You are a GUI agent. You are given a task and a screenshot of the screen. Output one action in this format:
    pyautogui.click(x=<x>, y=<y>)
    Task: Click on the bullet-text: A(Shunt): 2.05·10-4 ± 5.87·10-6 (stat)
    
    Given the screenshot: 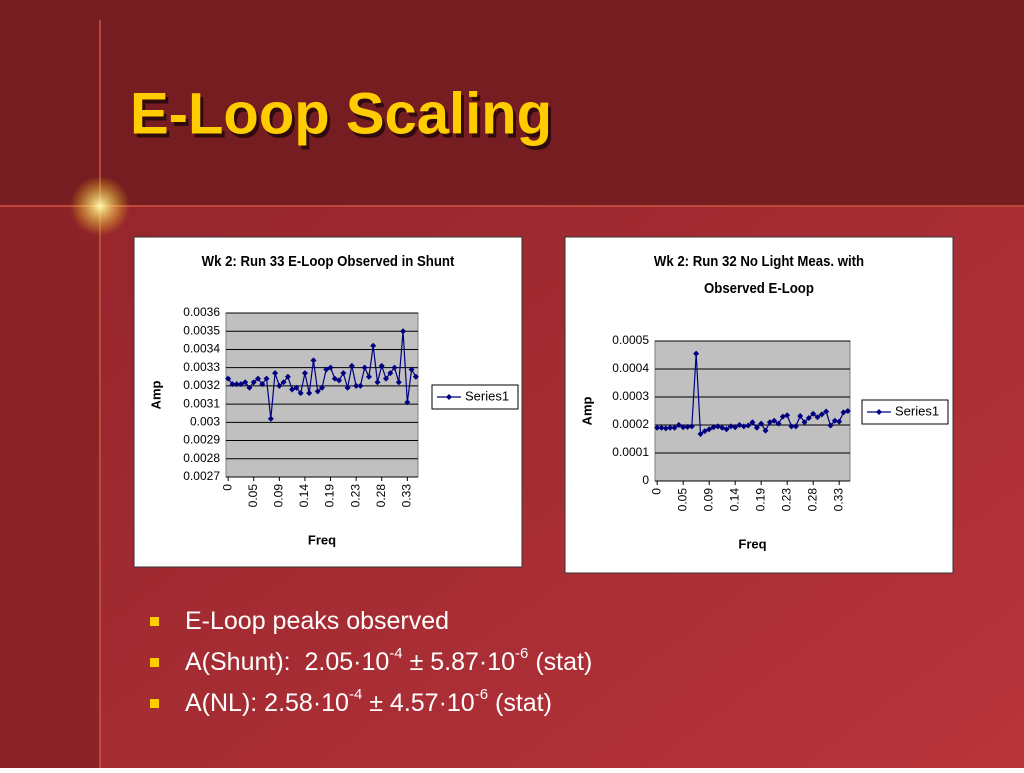 What is the action you would take?
    pyautogui.click(x=388, y=660)
    